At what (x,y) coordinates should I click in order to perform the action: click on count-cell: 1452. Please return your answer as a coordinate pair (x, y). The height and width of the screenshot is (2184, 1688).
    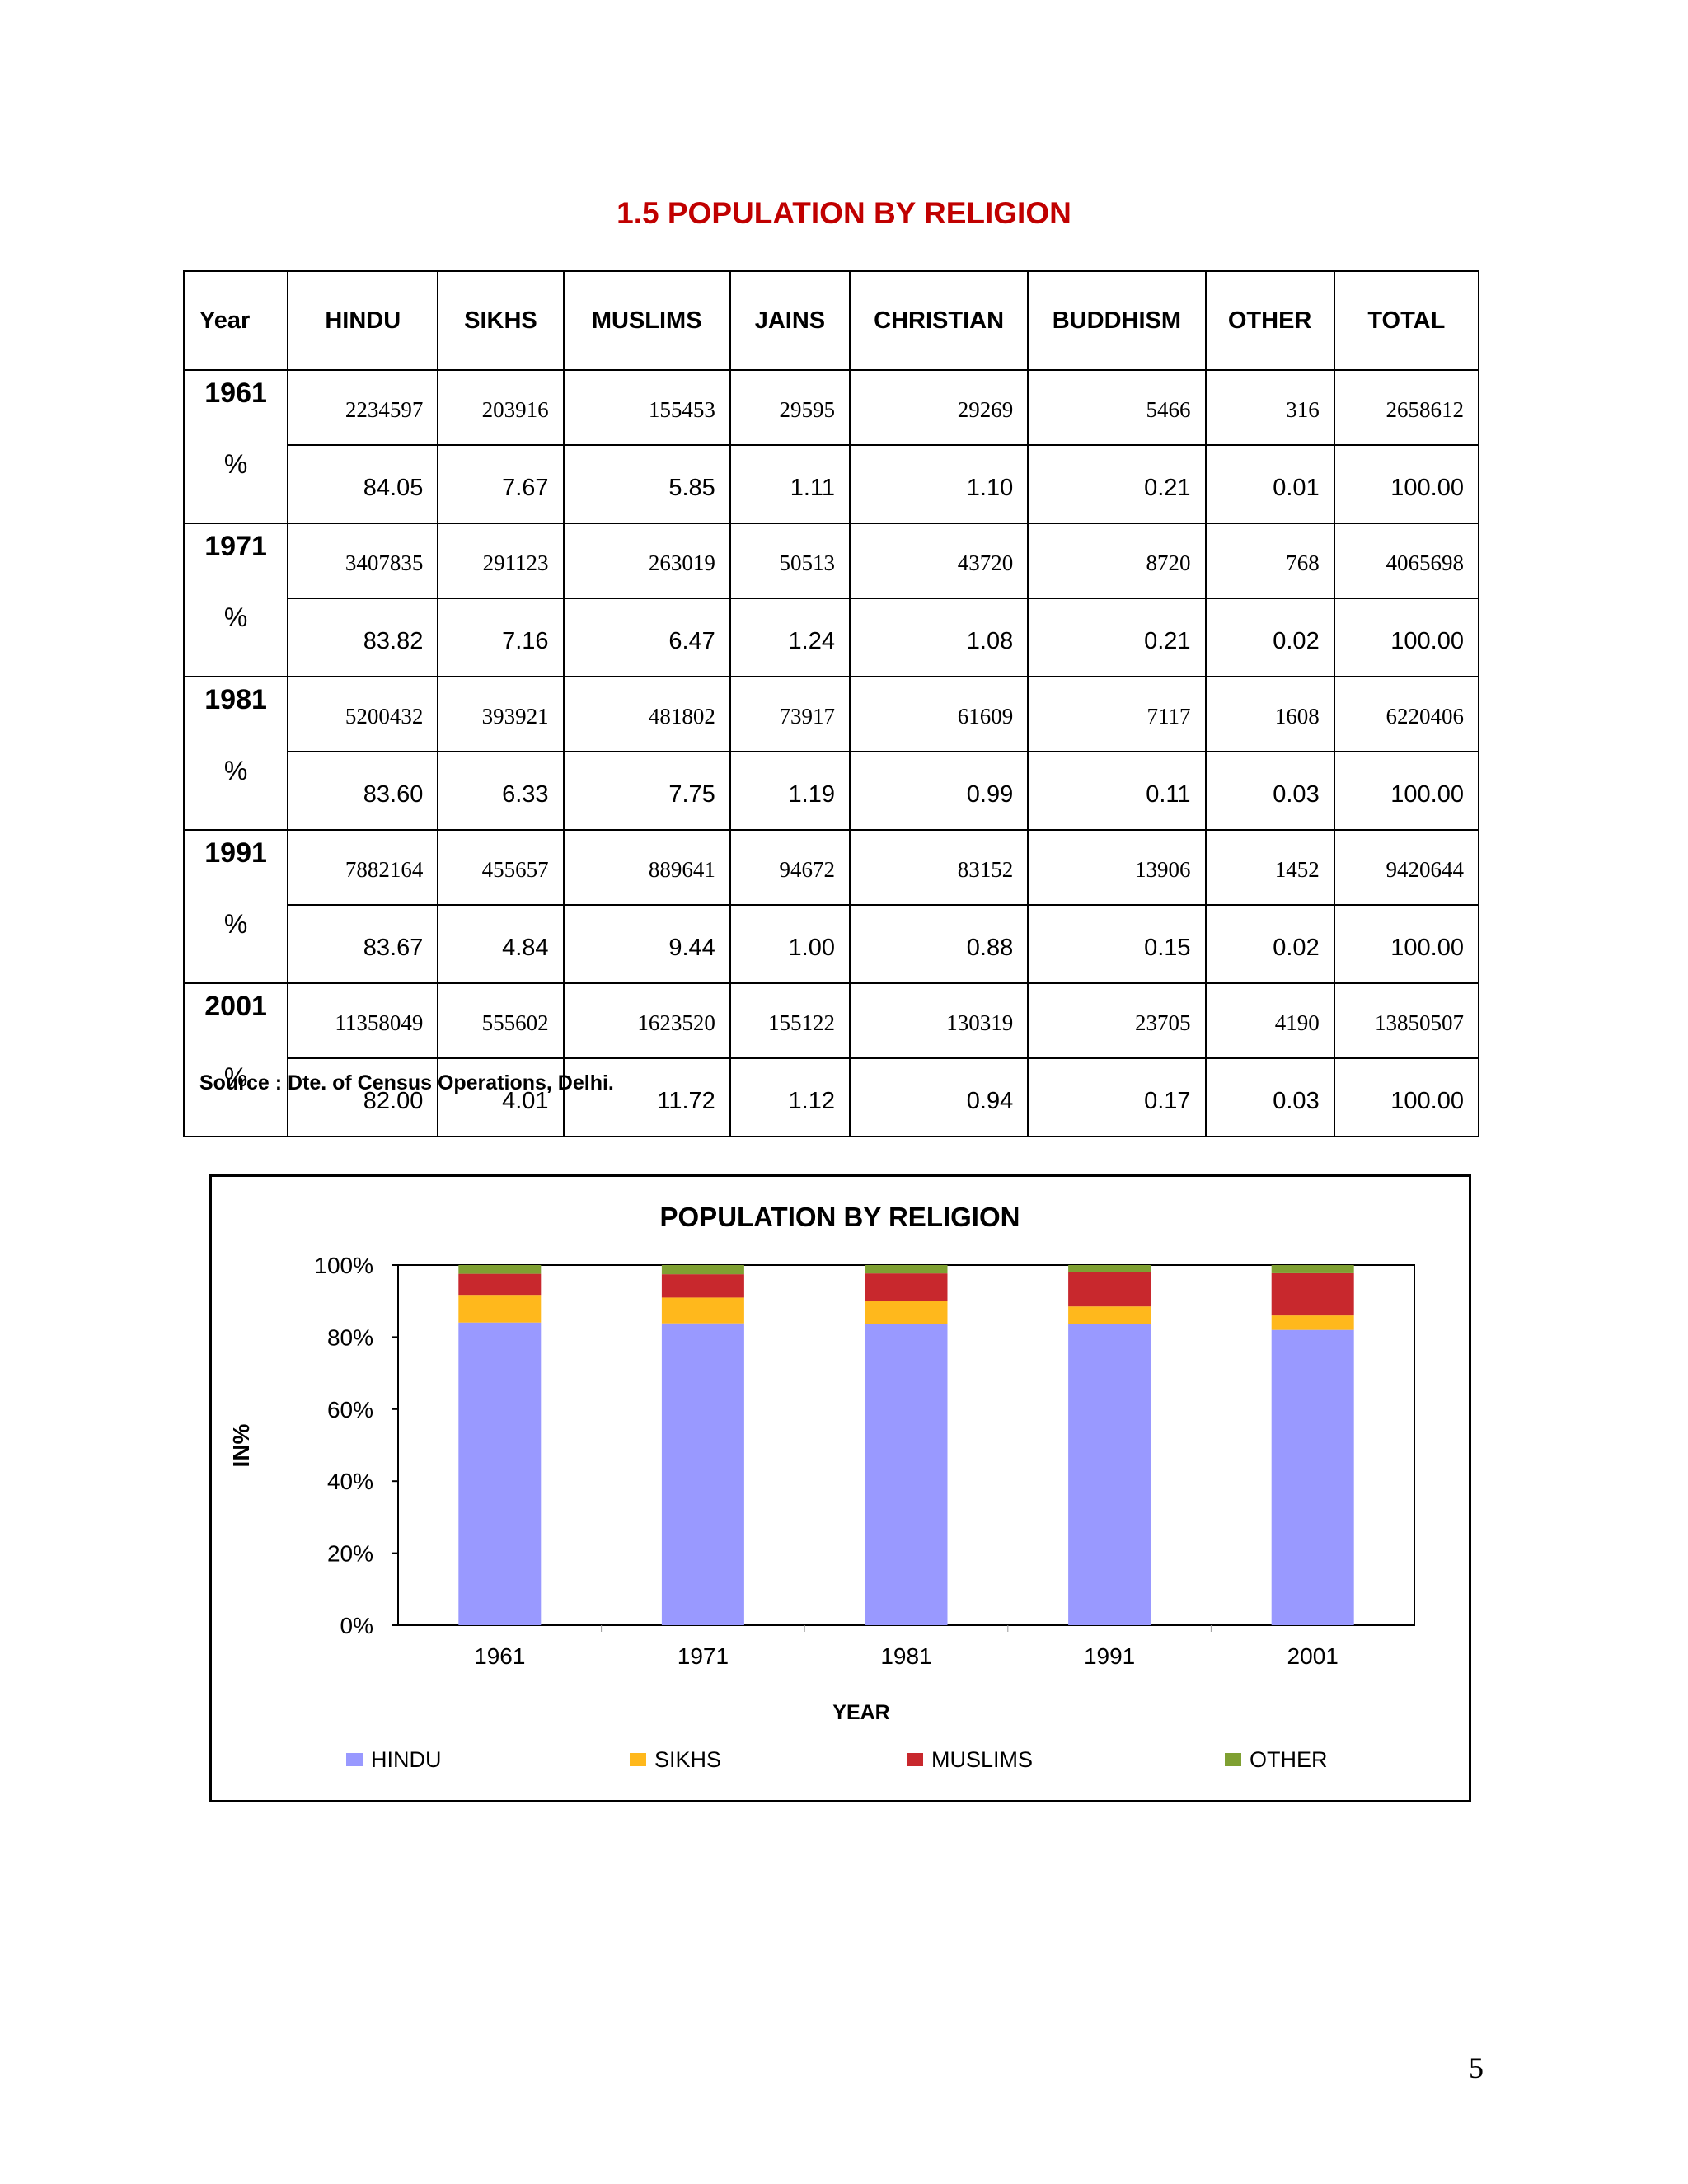
    Looking at the image, I should click on (1270, 867).